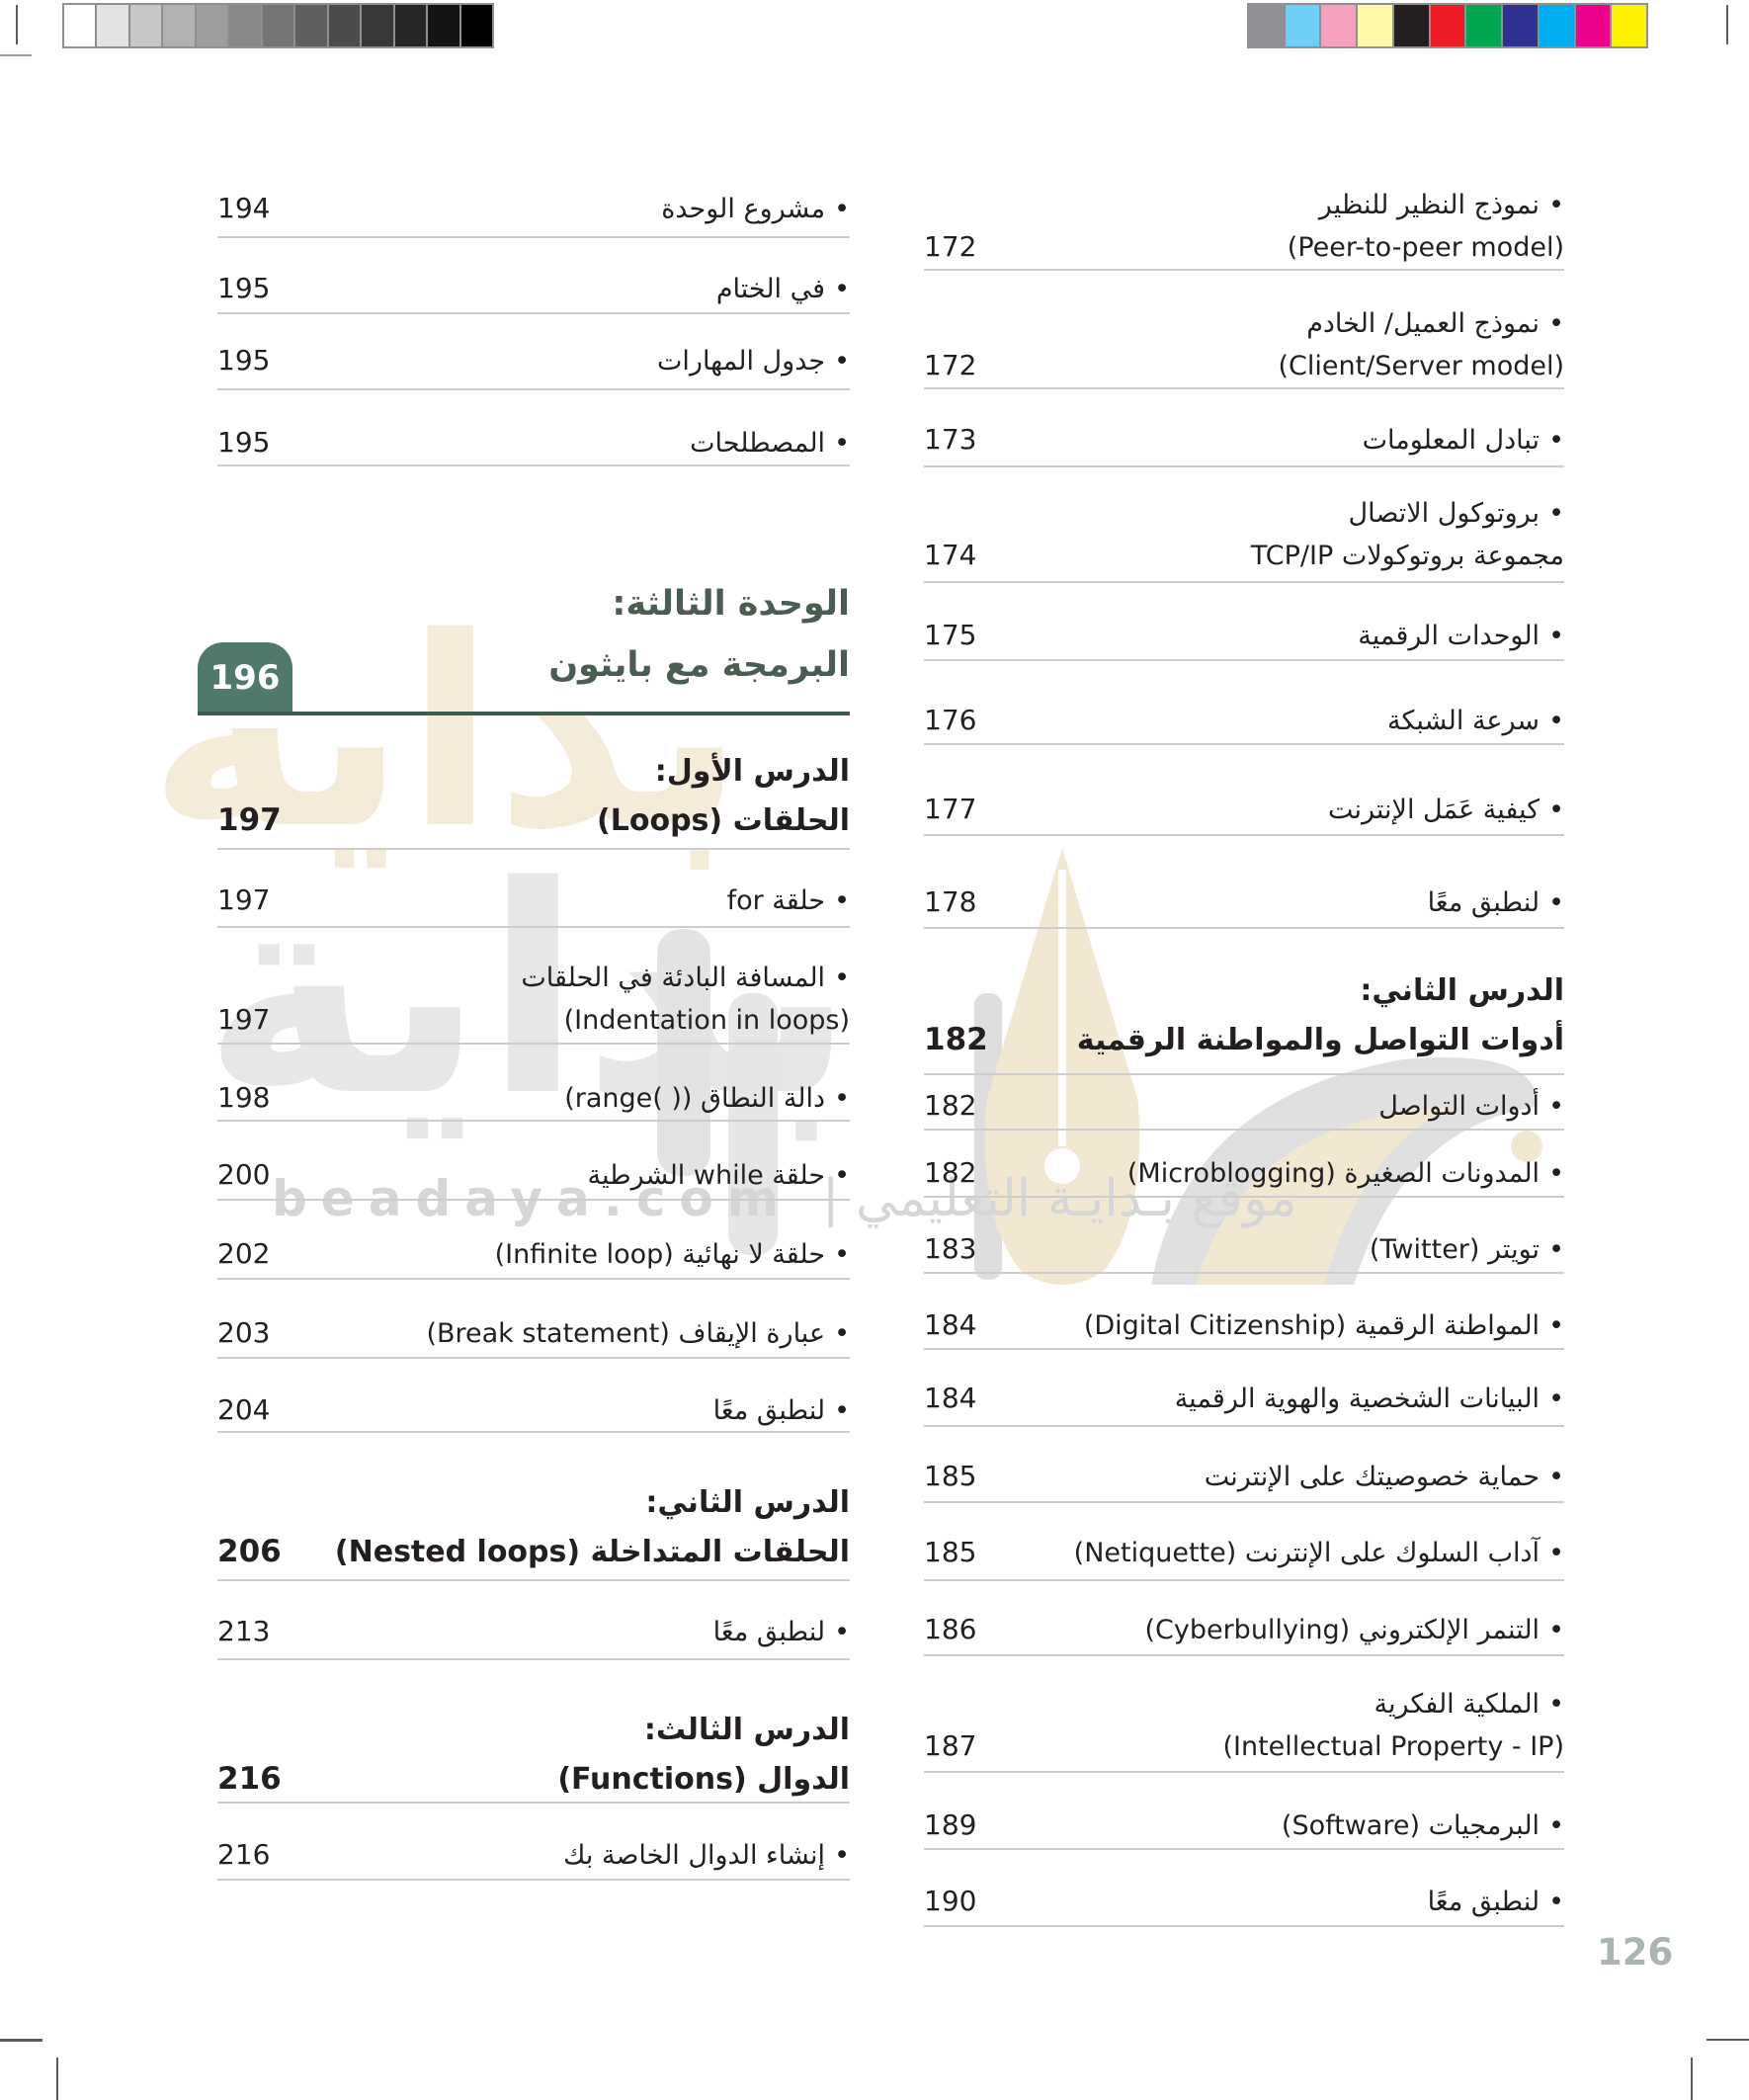 The image size is (1749, 2100). What do you see at coordinates (1244, 1173) in the screenshot?
I see `toc-entry: •المدونات الصغيرة (Microblogging) 182` at bounding box center [1244, 1173].